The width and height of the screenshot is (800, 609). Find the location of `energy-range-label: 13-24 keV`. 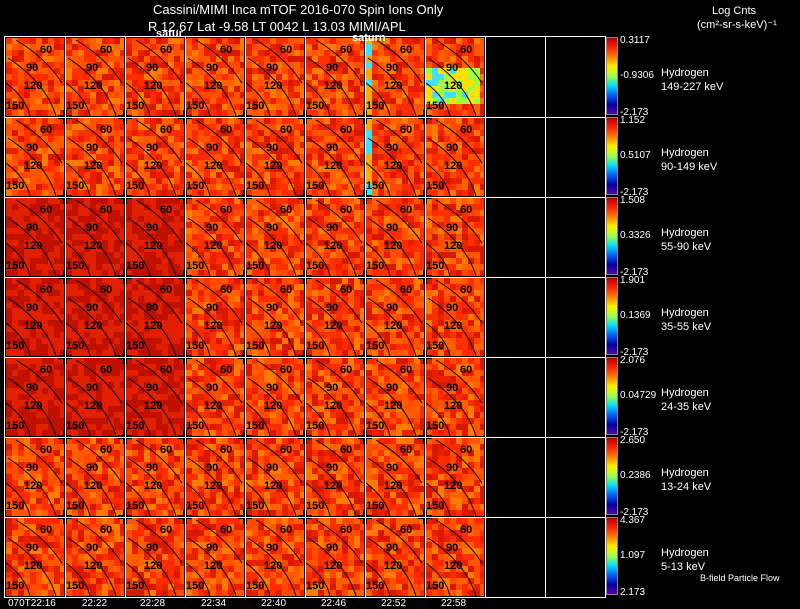

energy-range-label: 13-24 keV is located at coordinates (686, 487).